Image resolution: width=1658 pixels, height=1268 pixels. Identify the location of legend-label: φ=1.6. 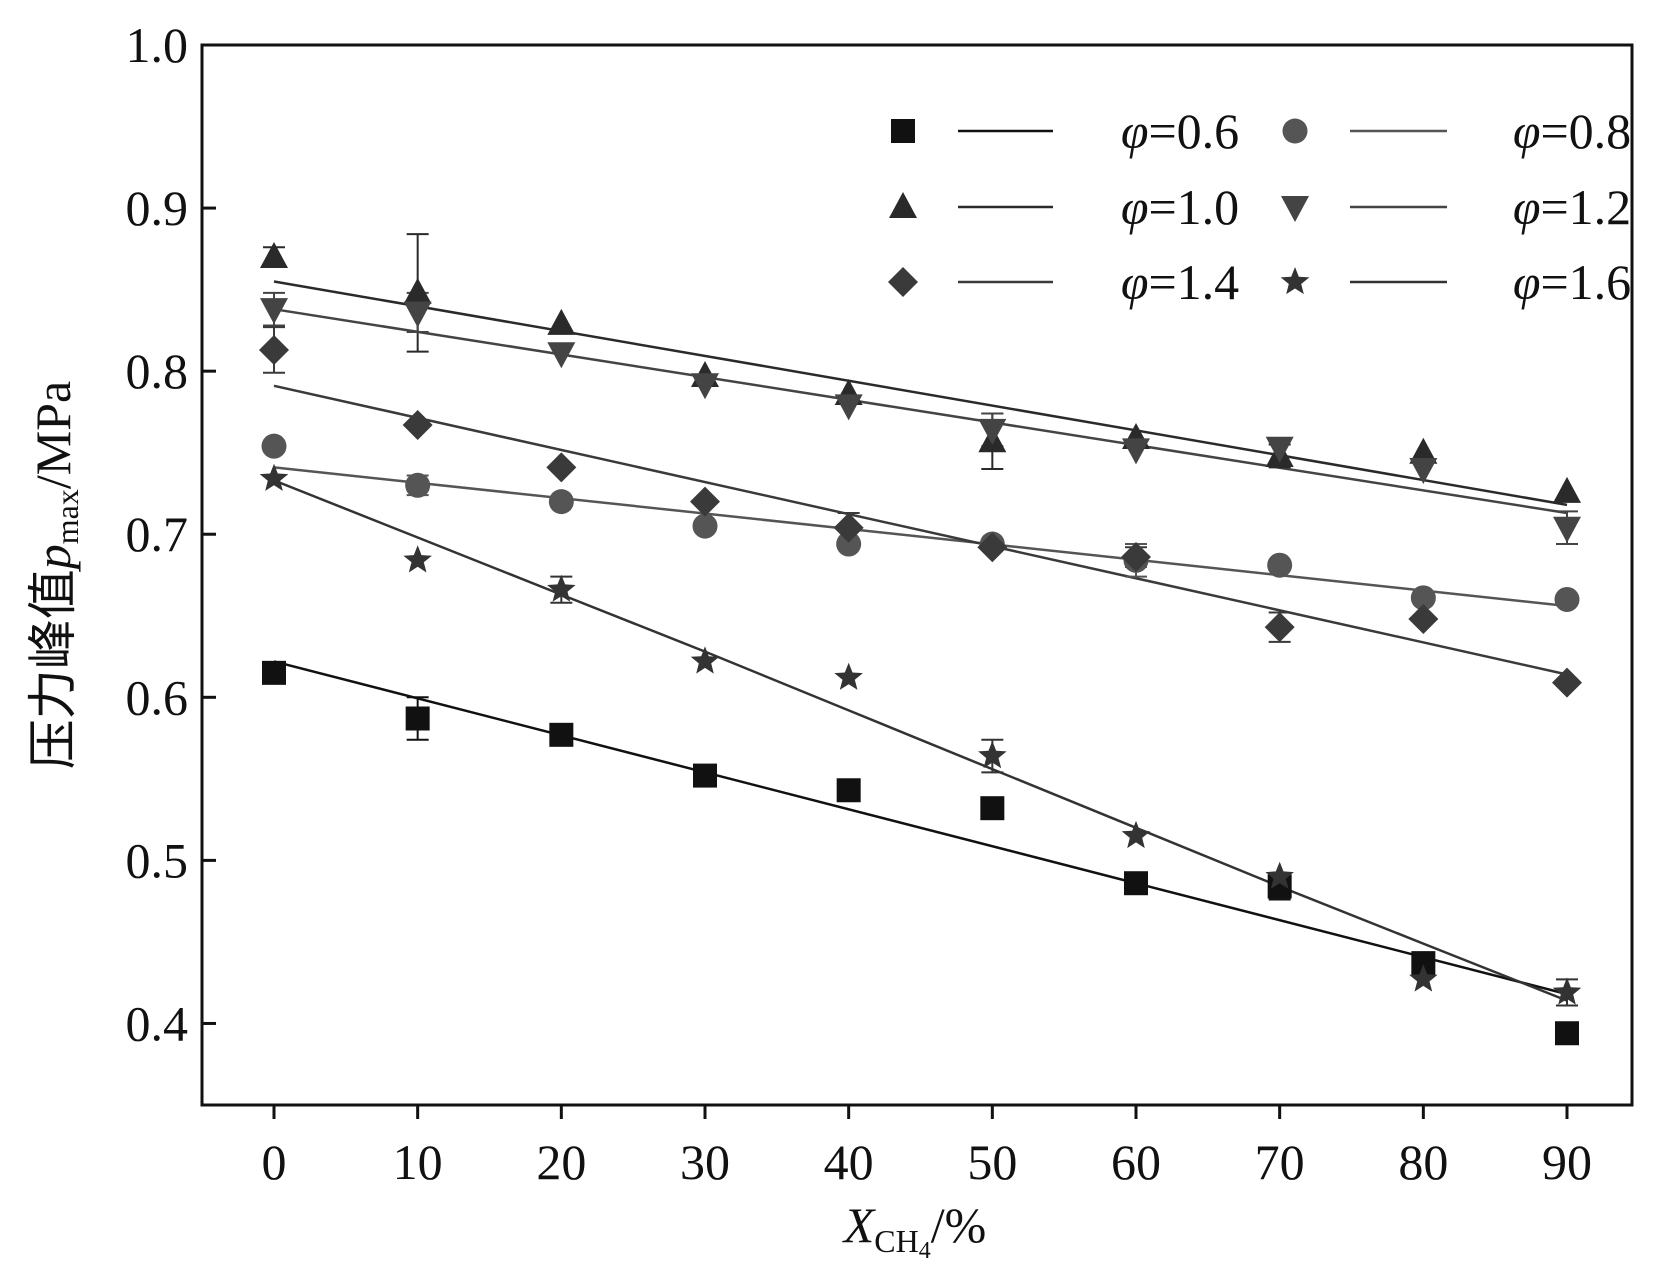
(1572, 282).